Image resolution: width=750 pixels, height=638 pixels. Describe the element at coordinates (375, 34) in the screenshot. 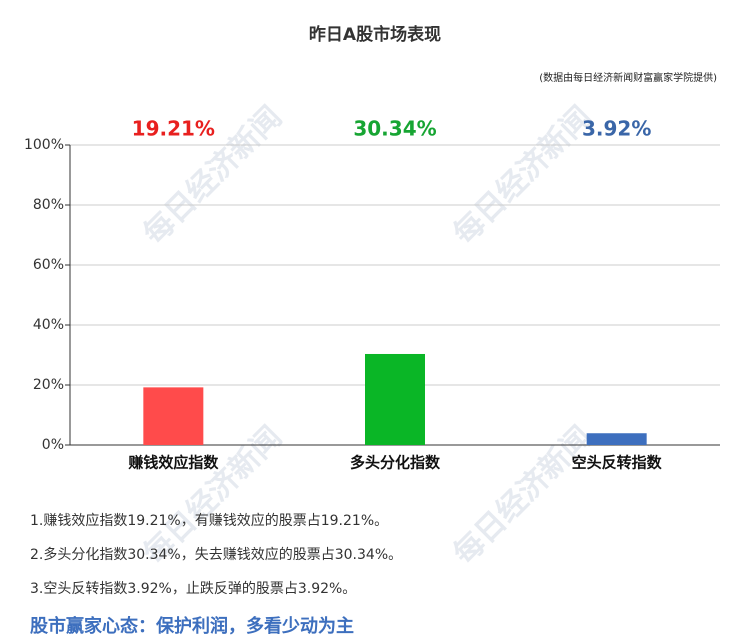

I see `chart-title: 昨日A股市场表现` at that location.